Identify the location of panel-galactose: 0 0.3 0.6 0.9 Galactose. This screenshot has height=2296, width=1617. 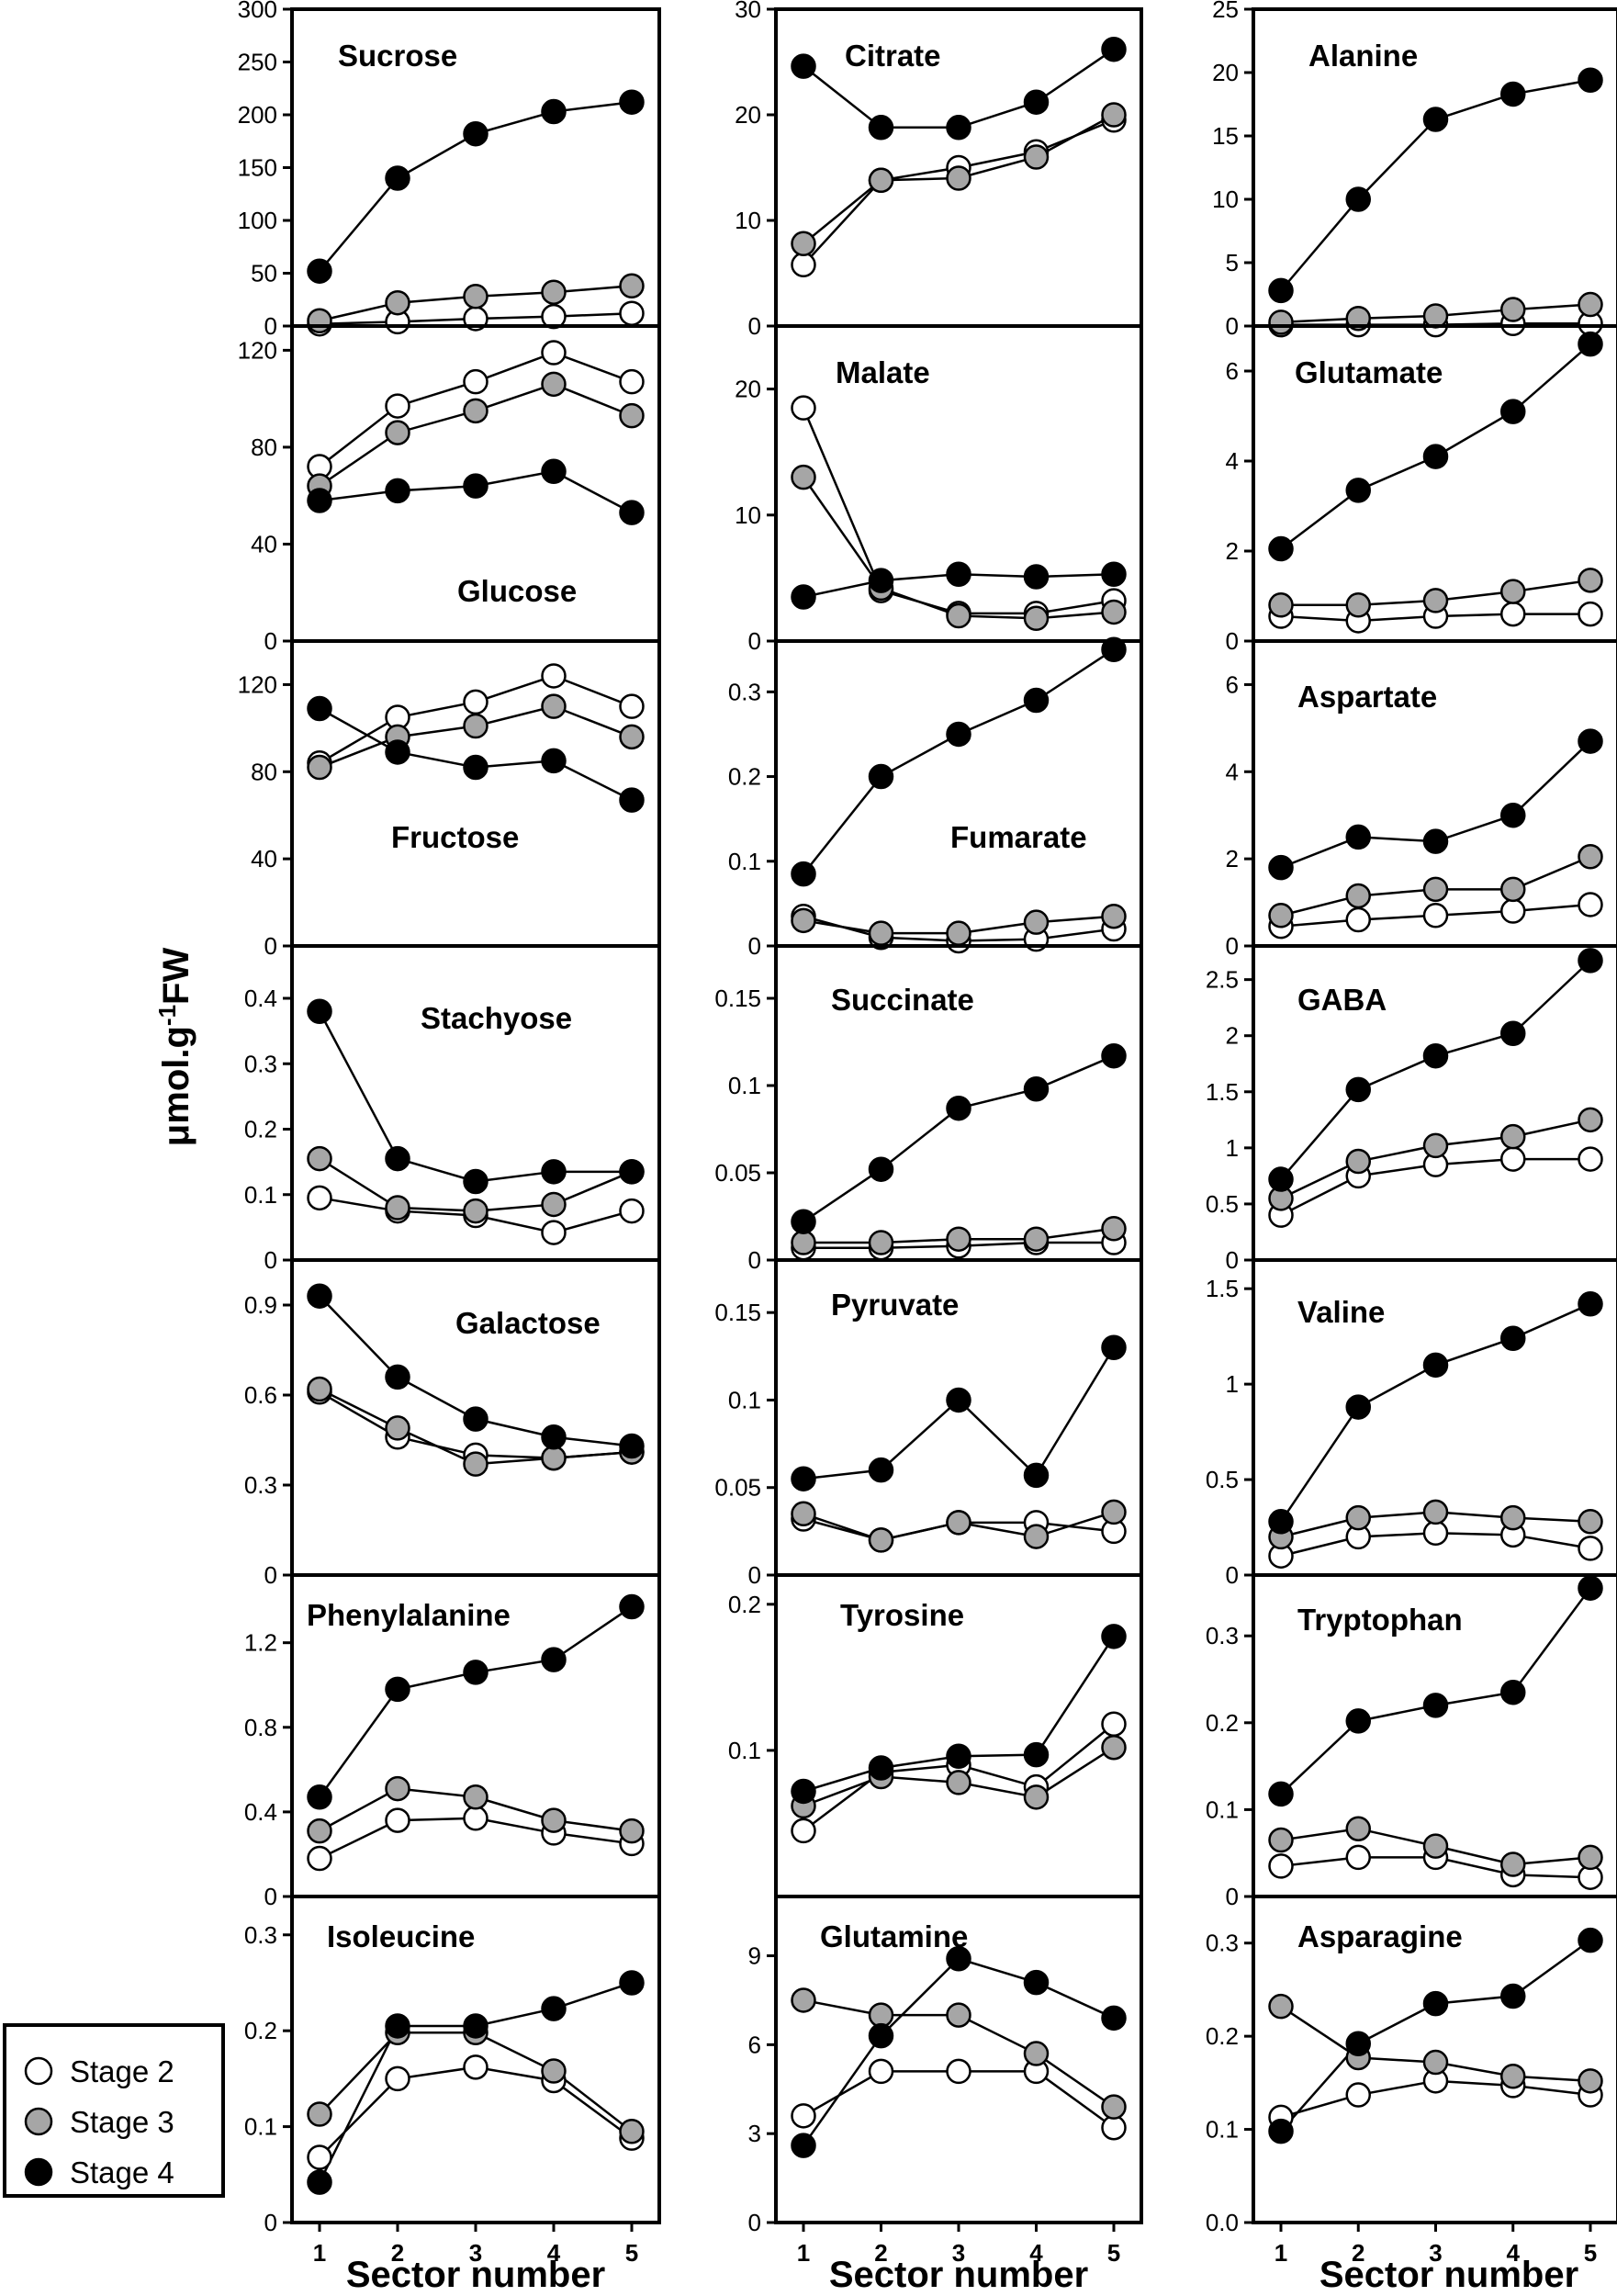
(452, 1423).